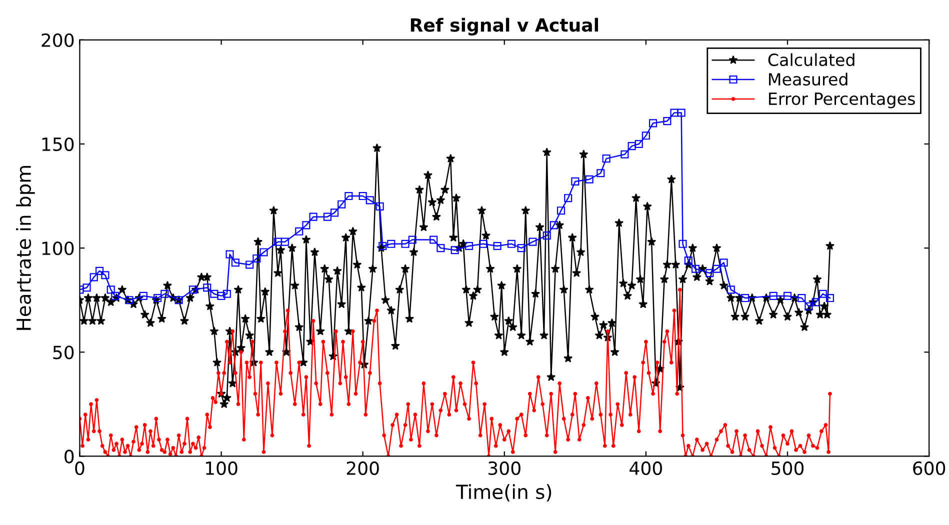 The height and width of the screenshot is (525, 949). I want to click on y-tick-label: 200, so click(58, 40).